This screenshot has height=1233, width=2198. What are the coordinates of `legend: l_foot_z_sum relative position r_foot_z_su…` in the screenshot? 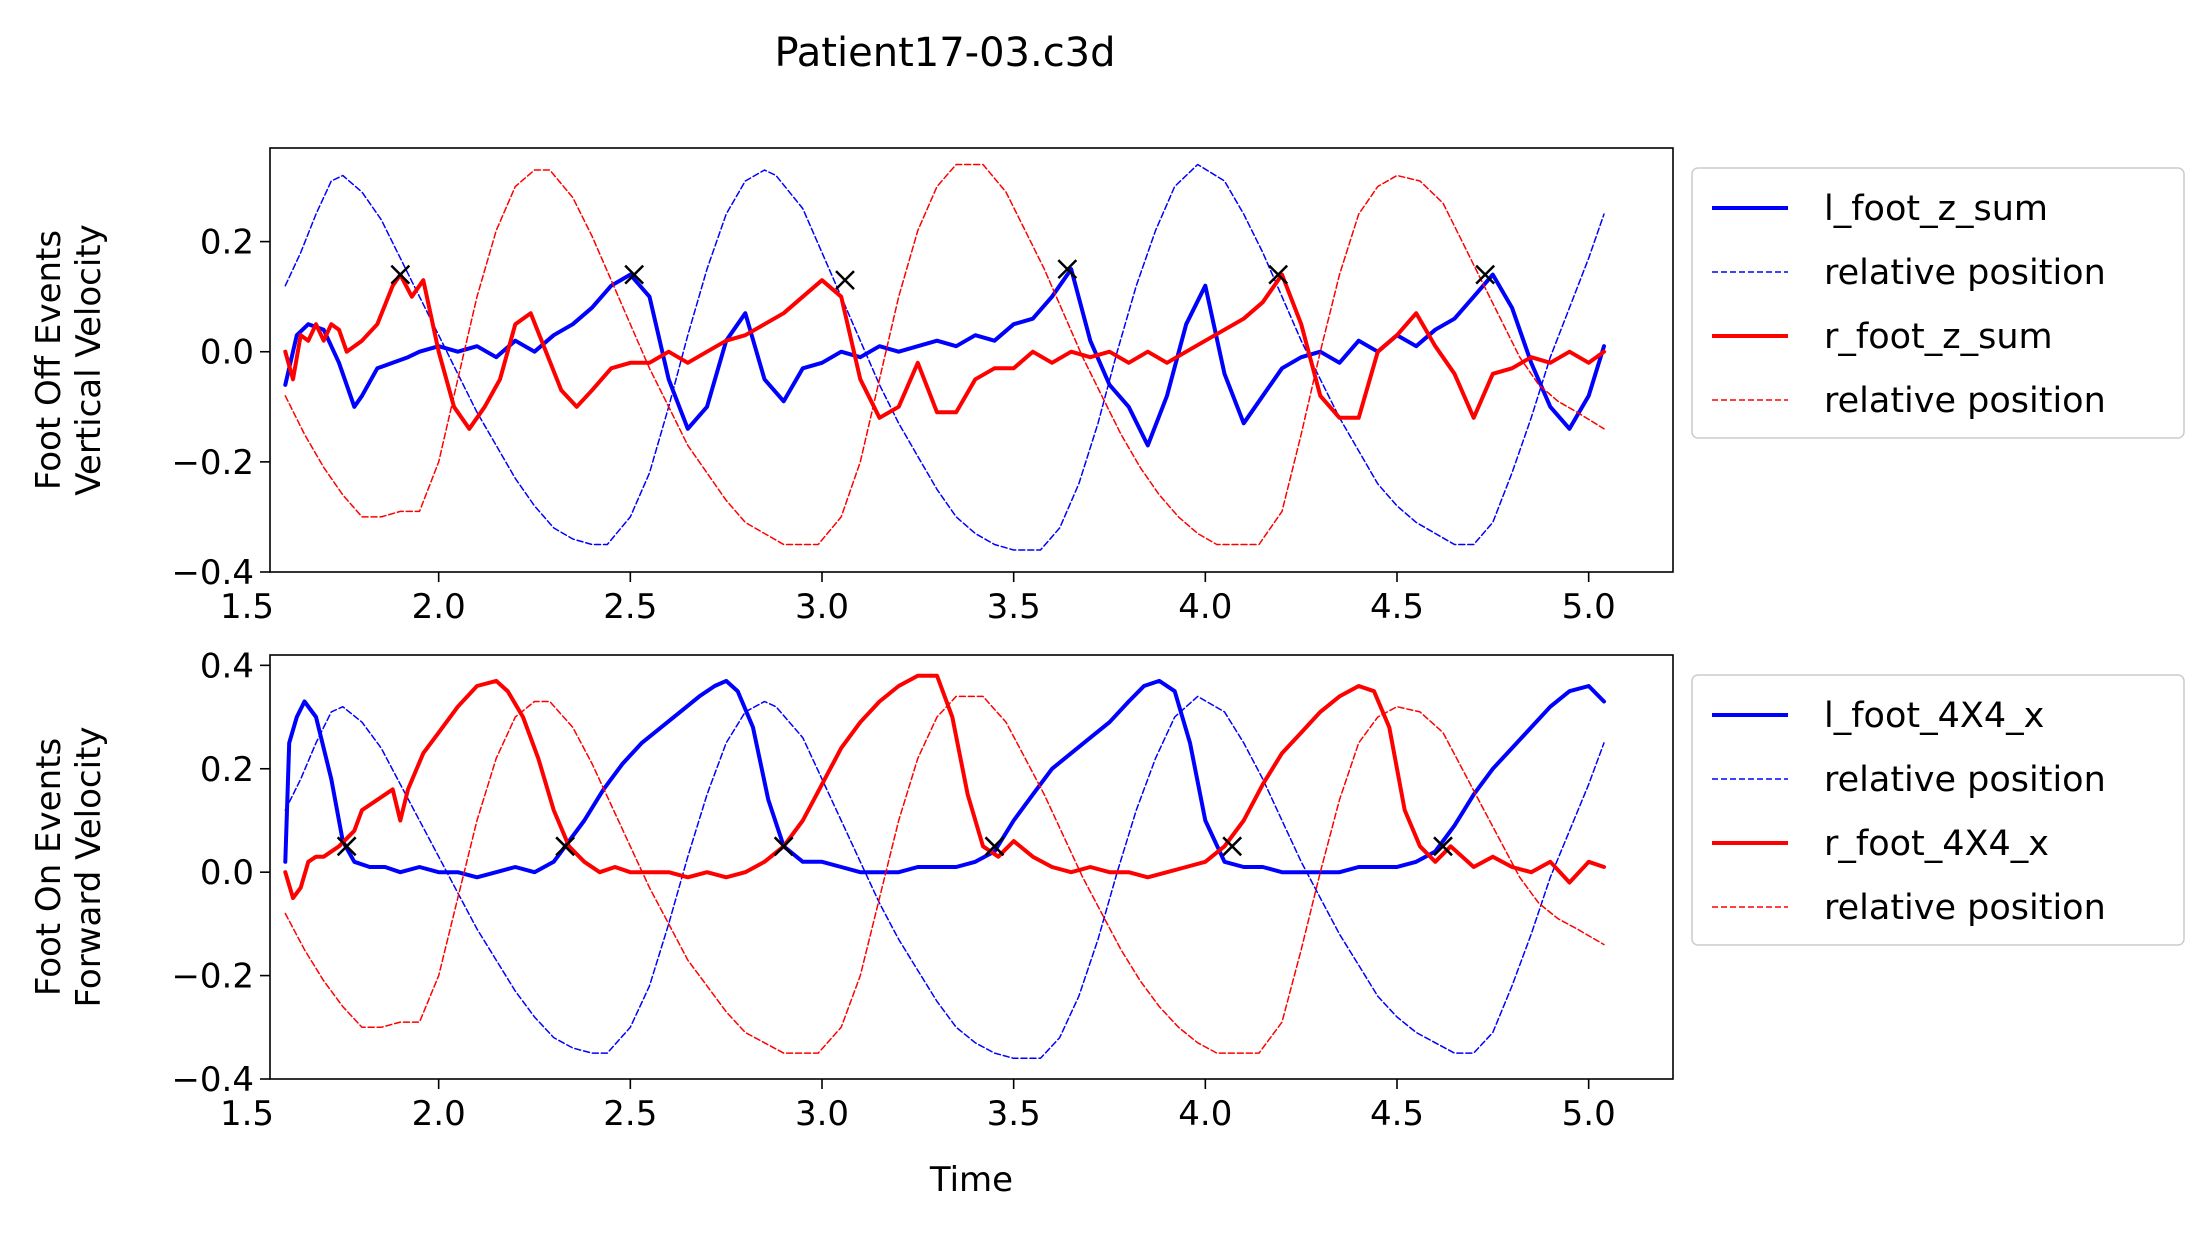 It's located at (1938, 303).